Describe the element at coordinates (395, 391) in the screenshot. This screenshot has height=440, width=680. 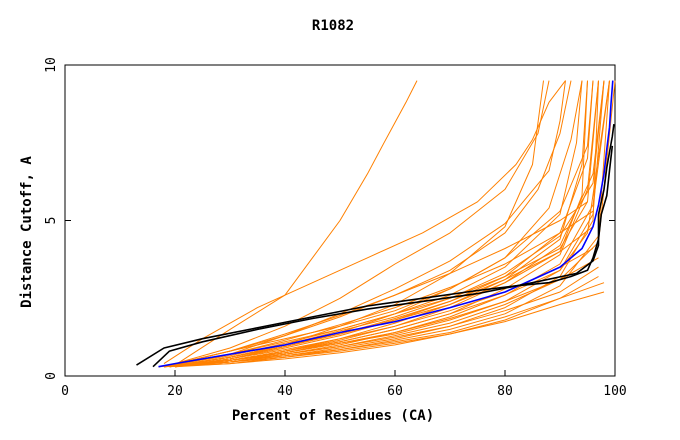
I see `x-tick-label: 60` at that location.